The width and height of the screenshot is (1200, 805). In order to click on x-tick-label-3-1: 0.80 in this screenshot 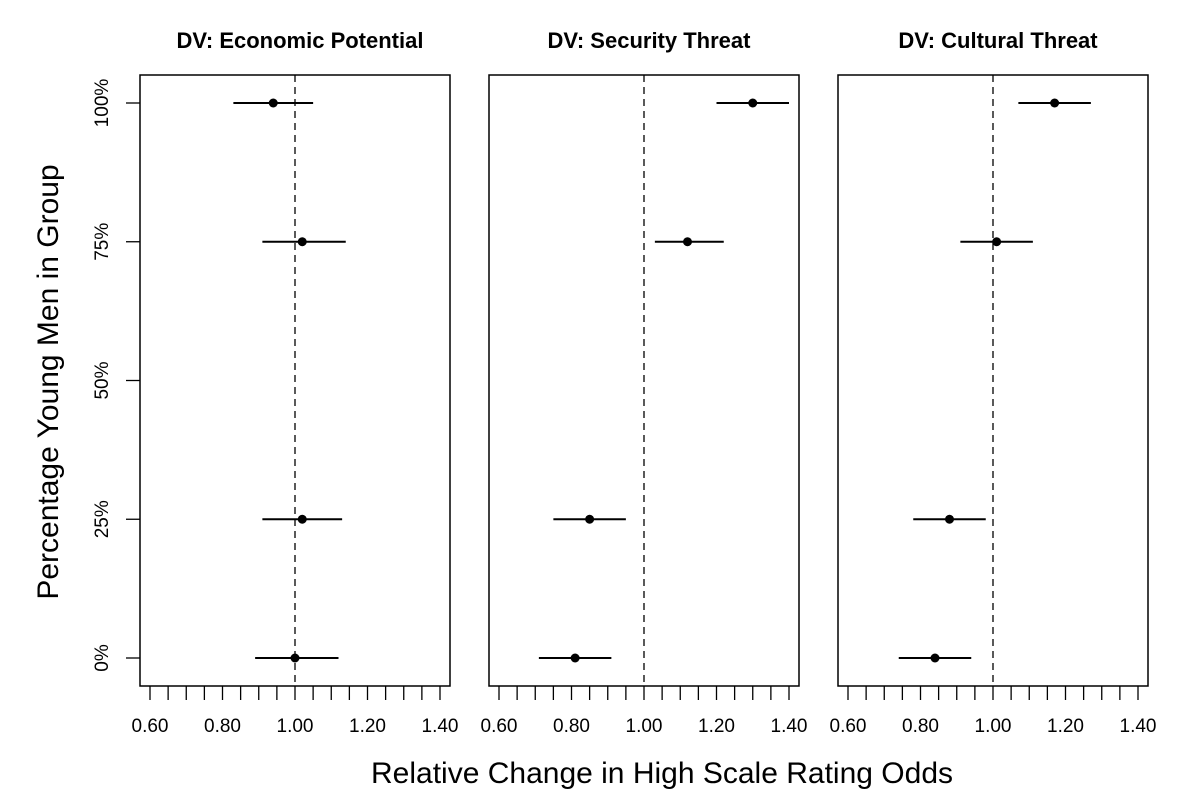, I will do `click(920, 726)`.